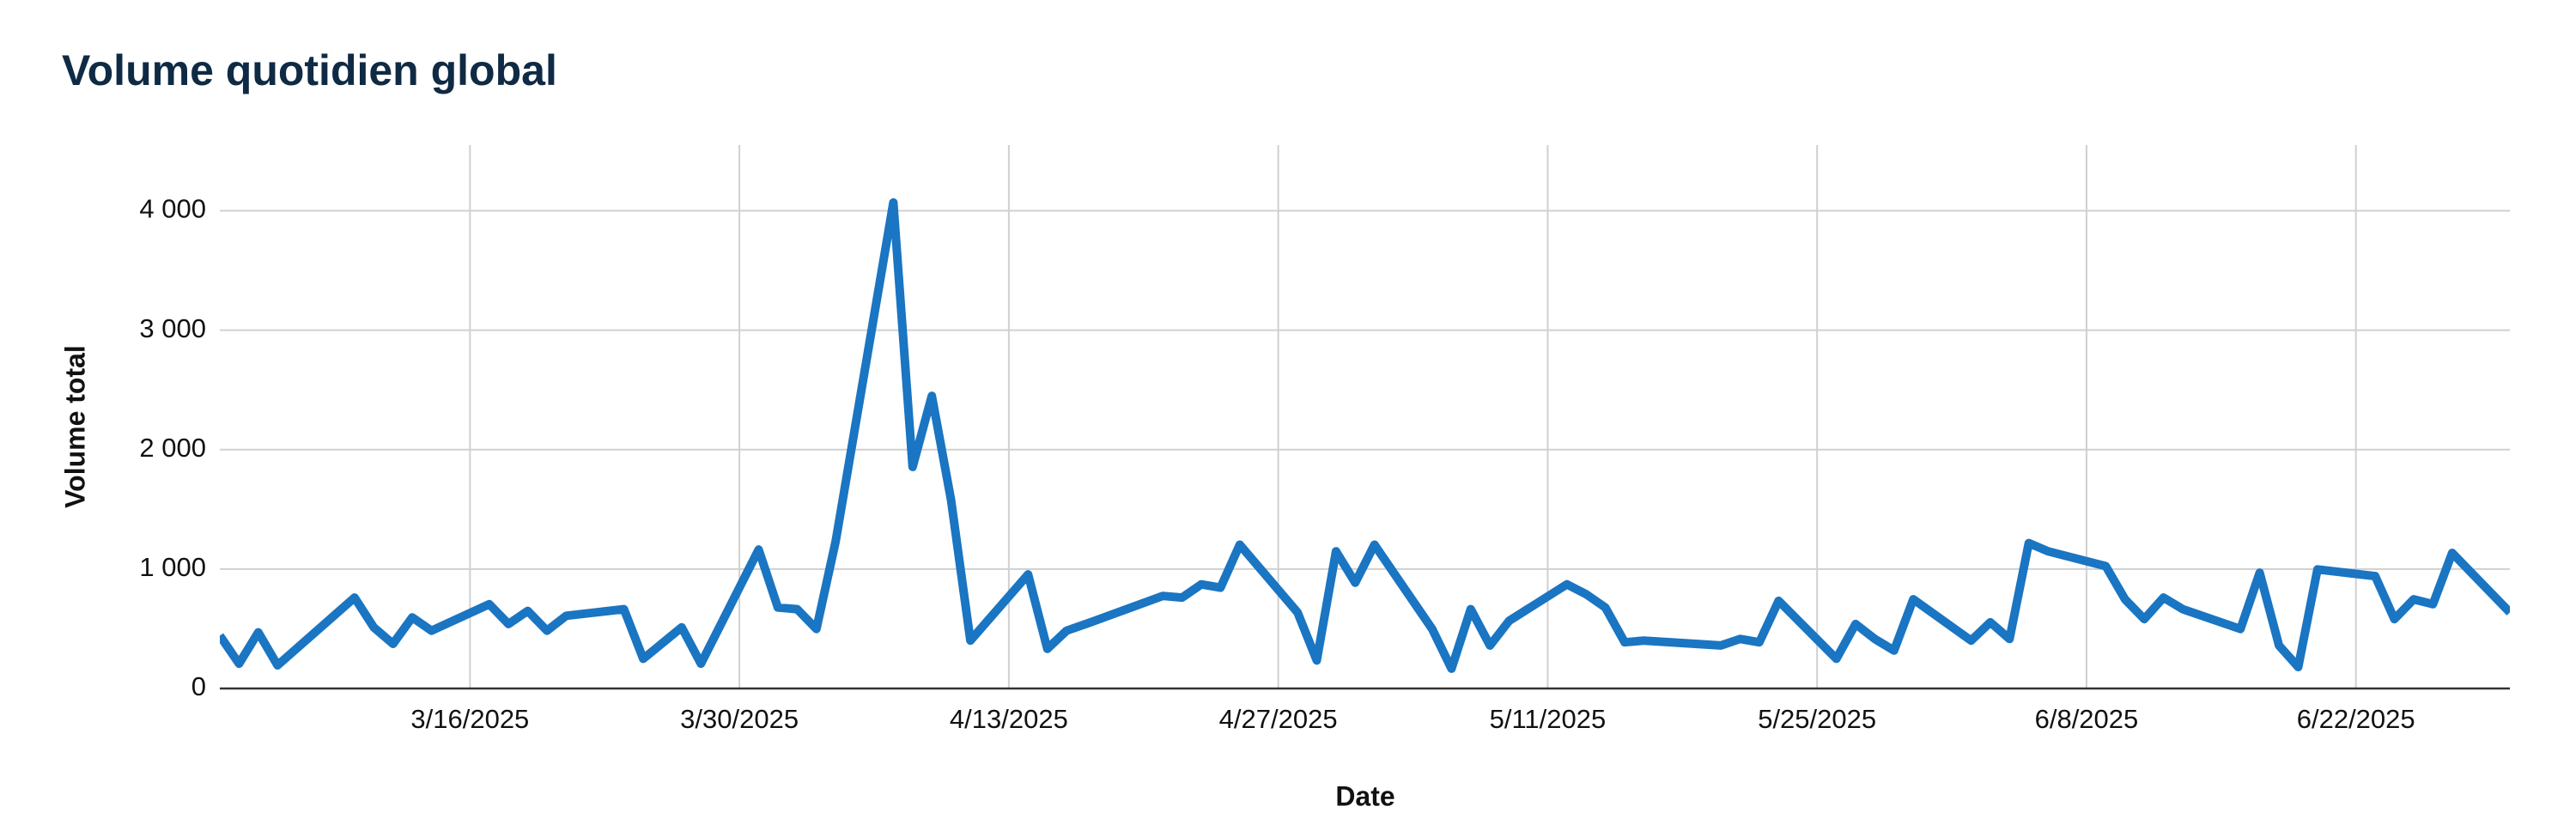 The image size is (2576, 837). I want to click on x-tick-label: 4/27/2025, so click(1279, 719).